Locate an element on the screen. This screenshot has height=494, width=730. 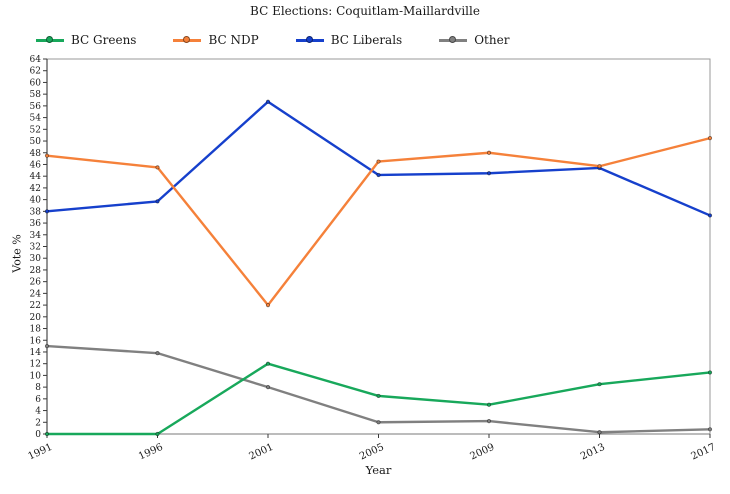
y-tick-label: 2 is located at coordinates (38, 423).